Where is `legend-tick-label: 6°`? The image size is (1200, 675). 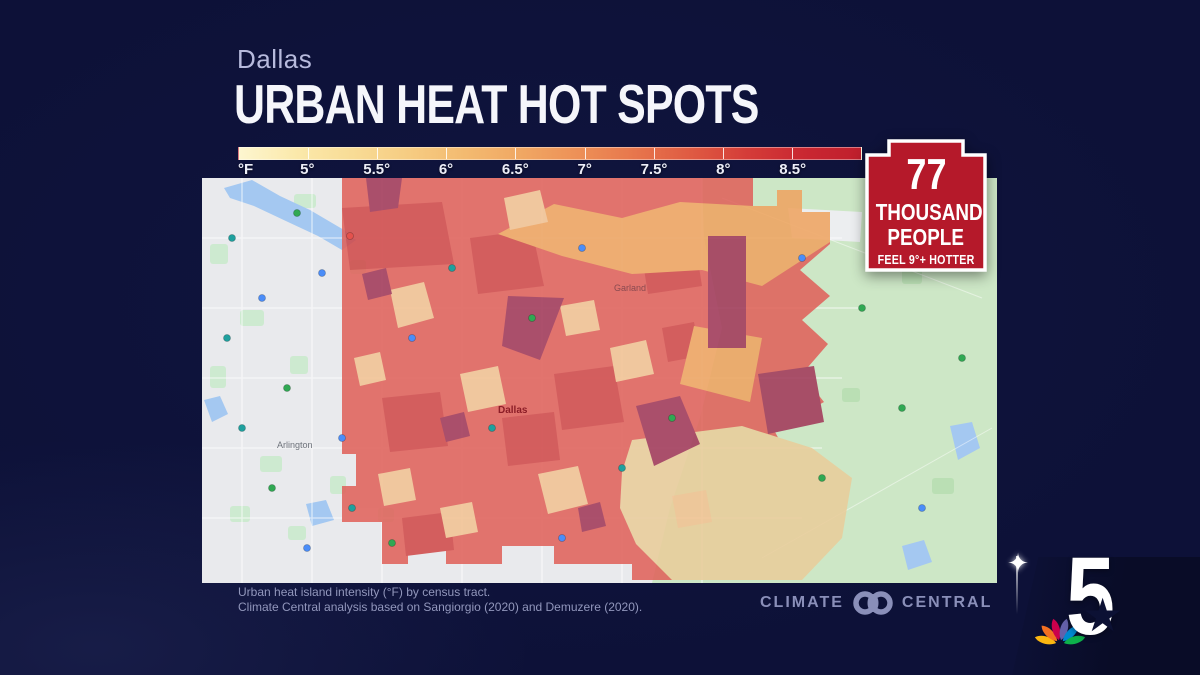
legend-tick-label: 6° is located at coordinates (446, 169).